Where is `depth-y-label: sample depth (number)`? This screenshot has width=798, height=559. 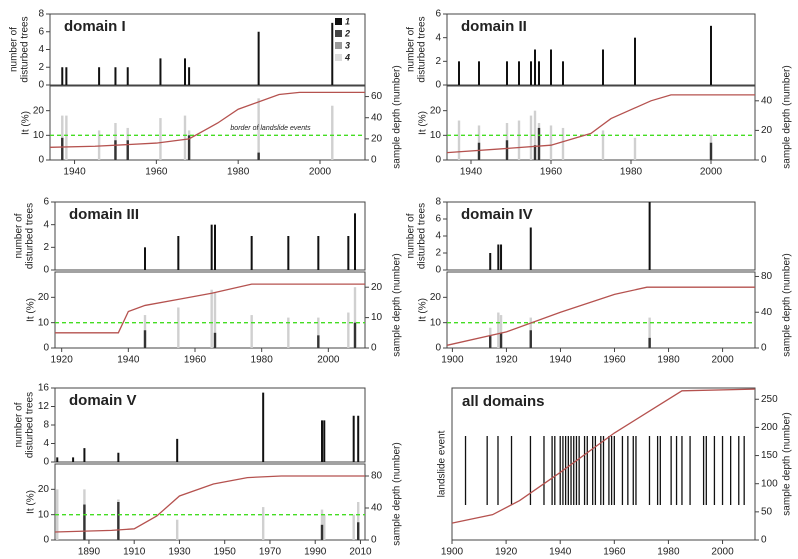
depth-y-label: sample depth (number) is located at coordinates (397, 493).